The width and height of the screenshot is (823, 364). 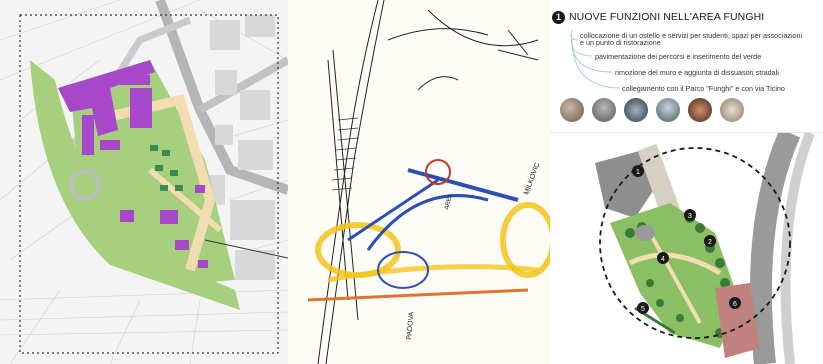 I want to click on park-path, so click(x=675, y=264).